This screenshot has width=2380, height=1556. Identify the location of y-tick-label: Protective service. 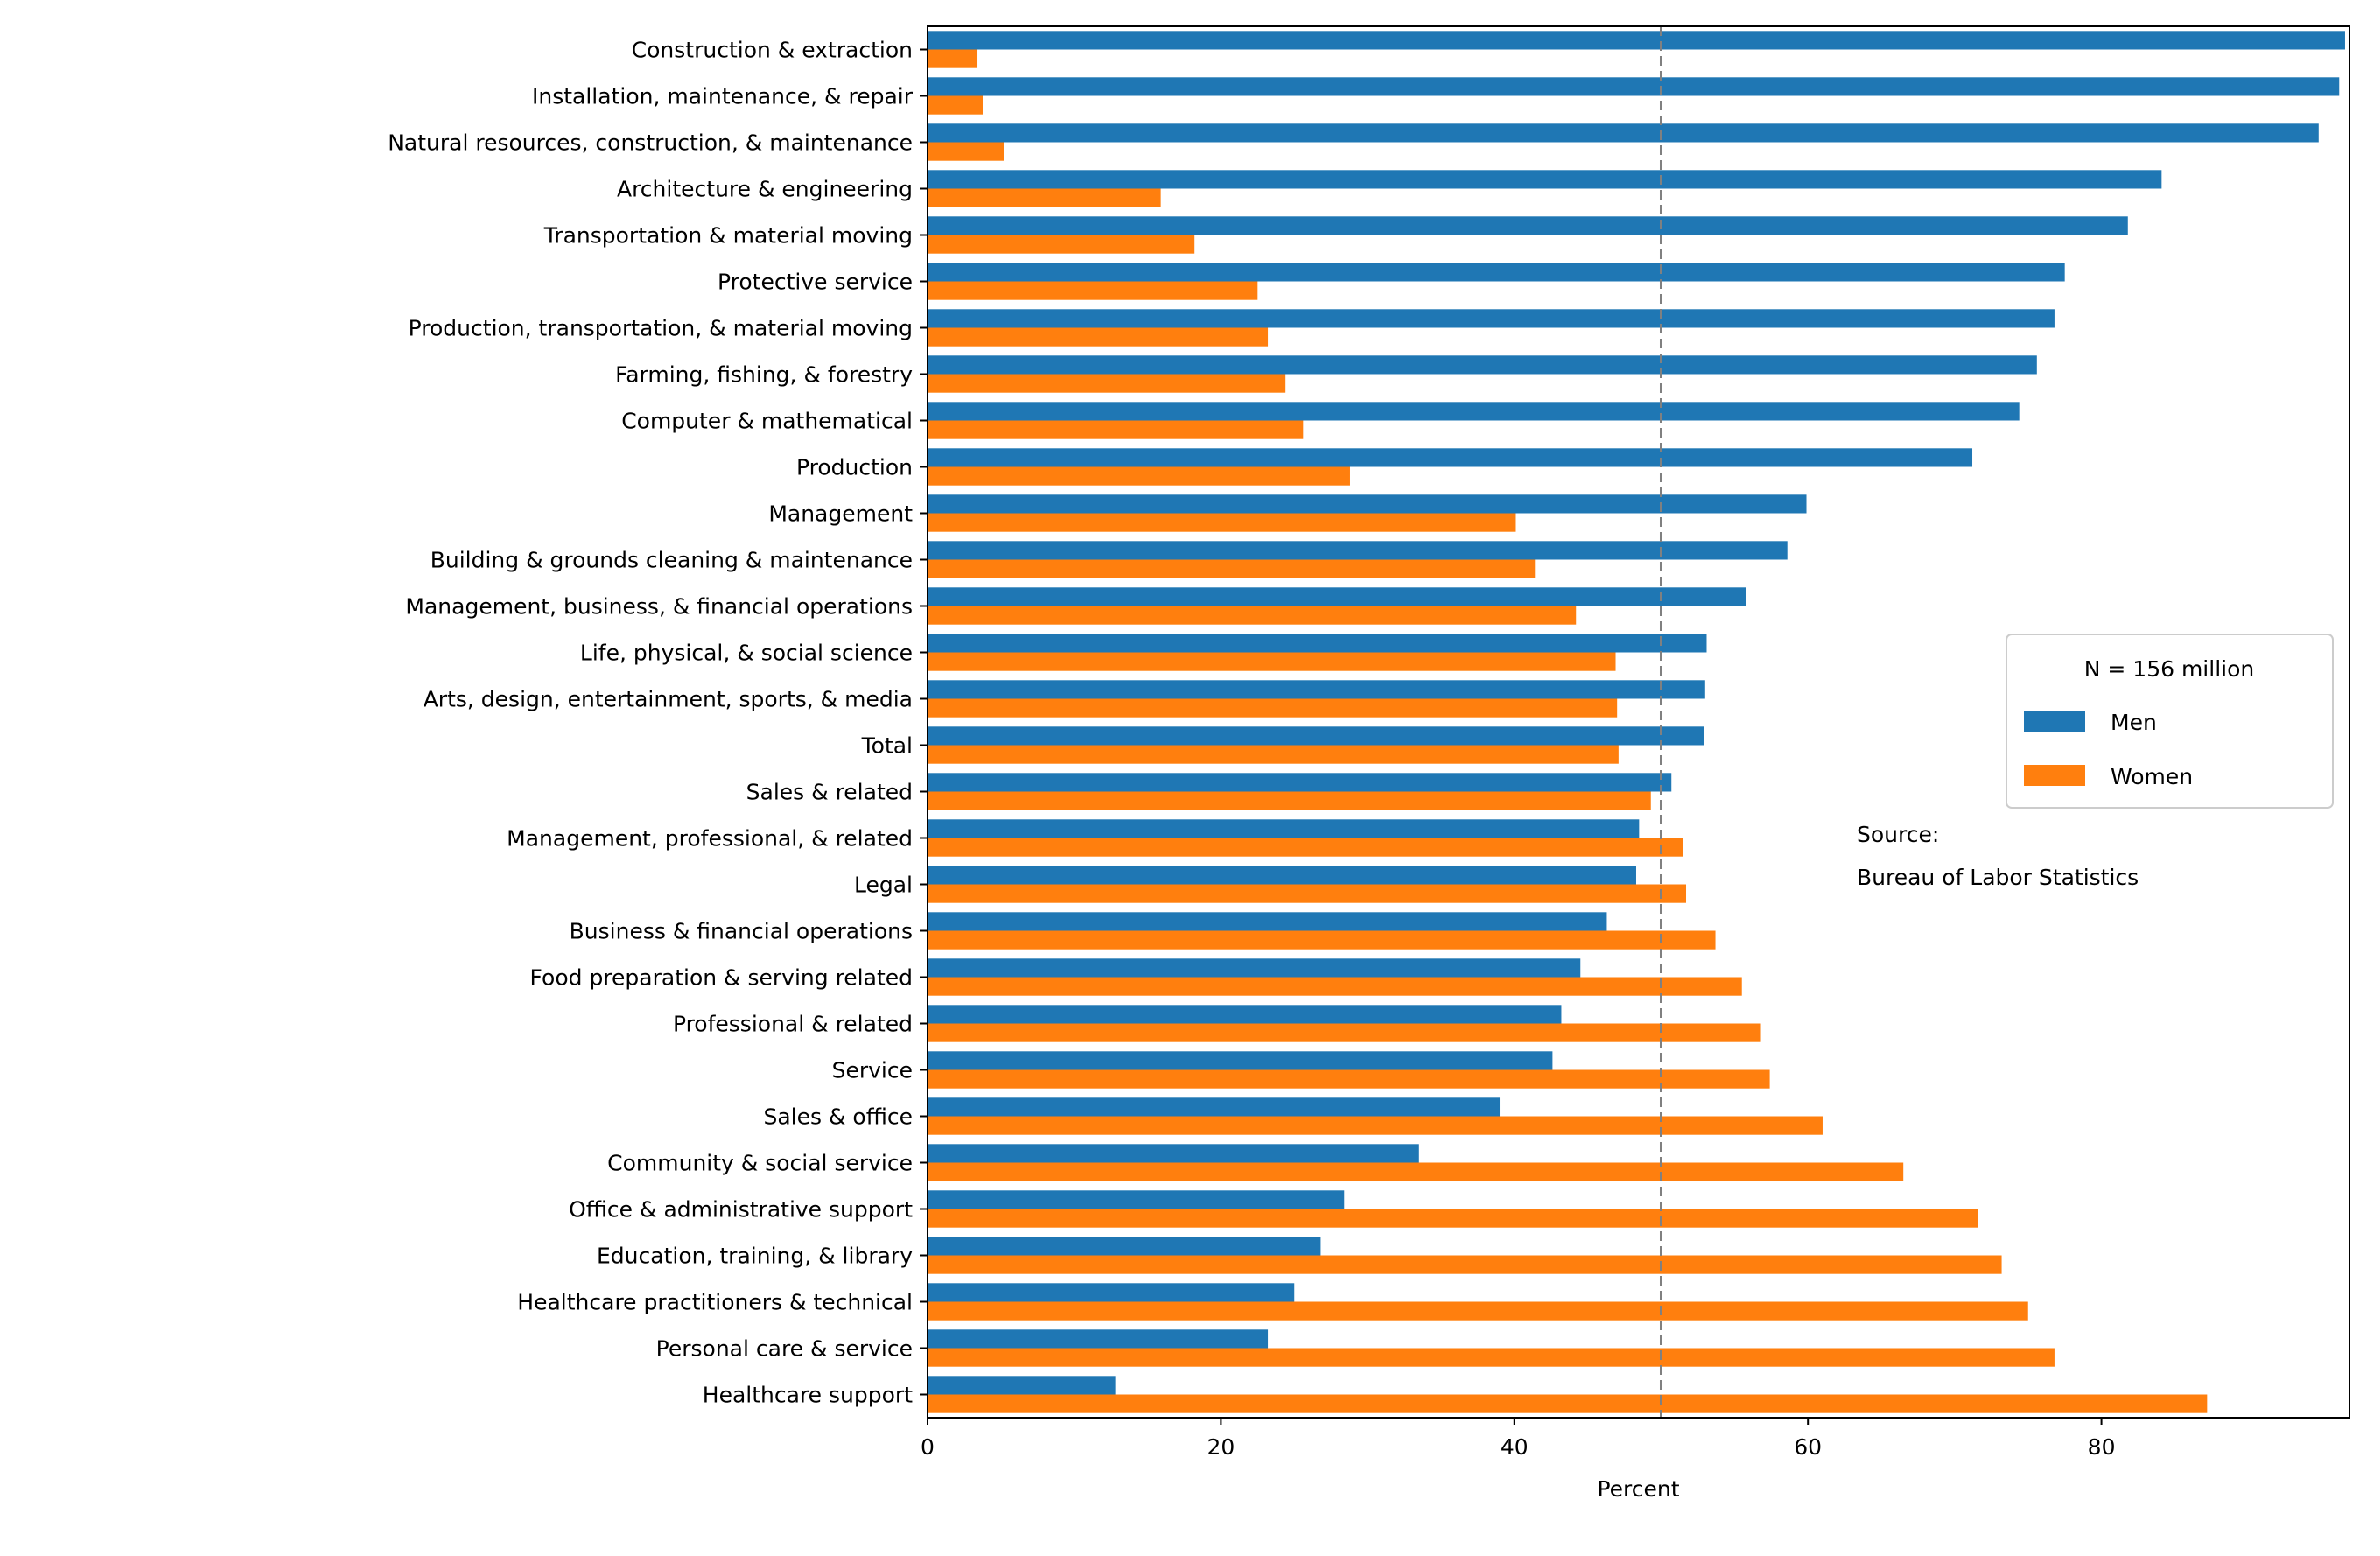
(815, 282).